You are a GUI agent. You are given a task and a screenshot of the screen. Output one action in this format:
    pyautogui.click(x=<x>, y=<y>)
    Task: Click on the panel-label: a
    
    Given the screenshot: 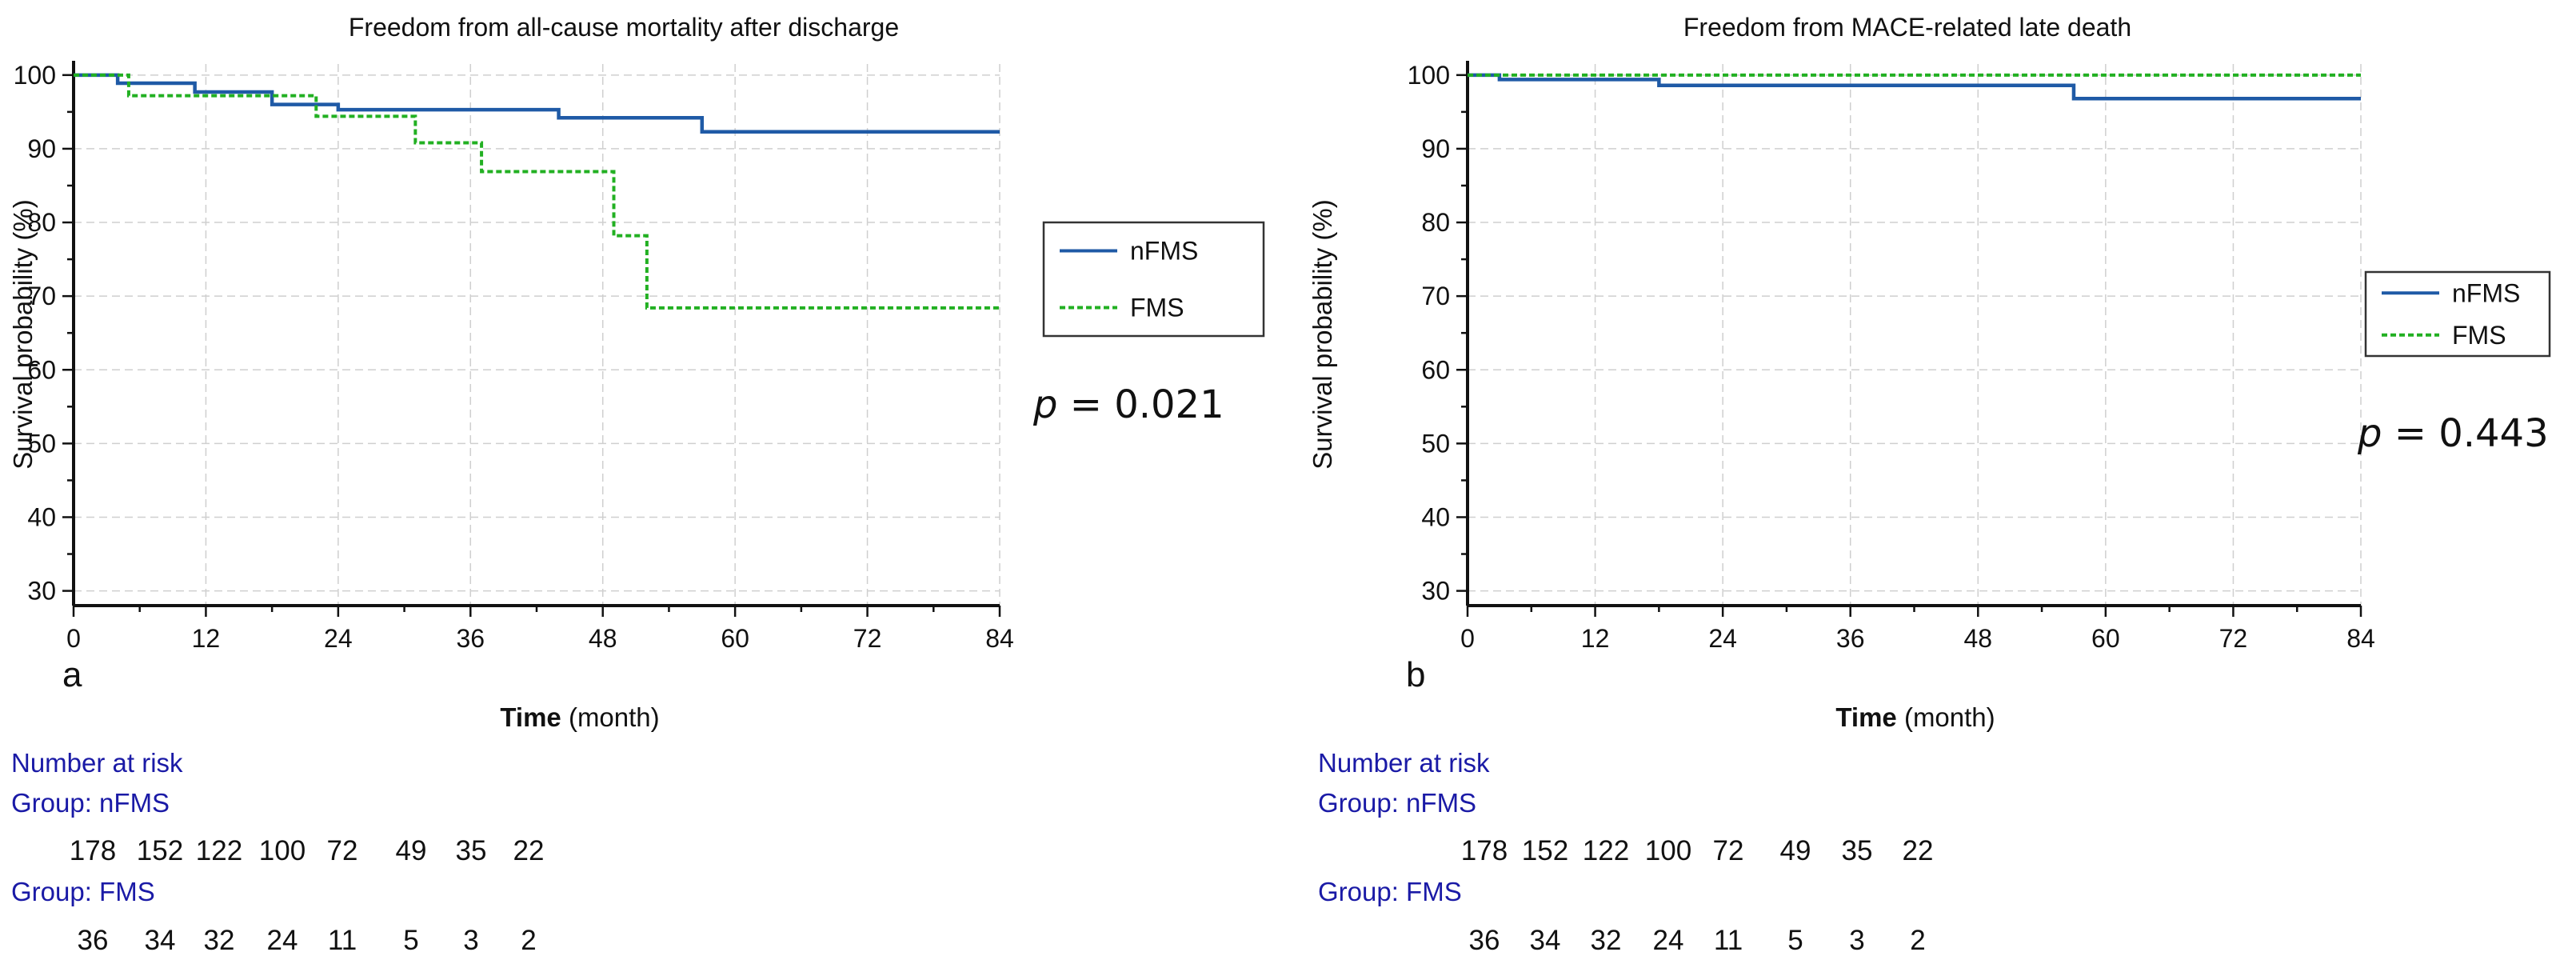 What is the action you would take?
    pyautogui.click(x=72, y=674)
    